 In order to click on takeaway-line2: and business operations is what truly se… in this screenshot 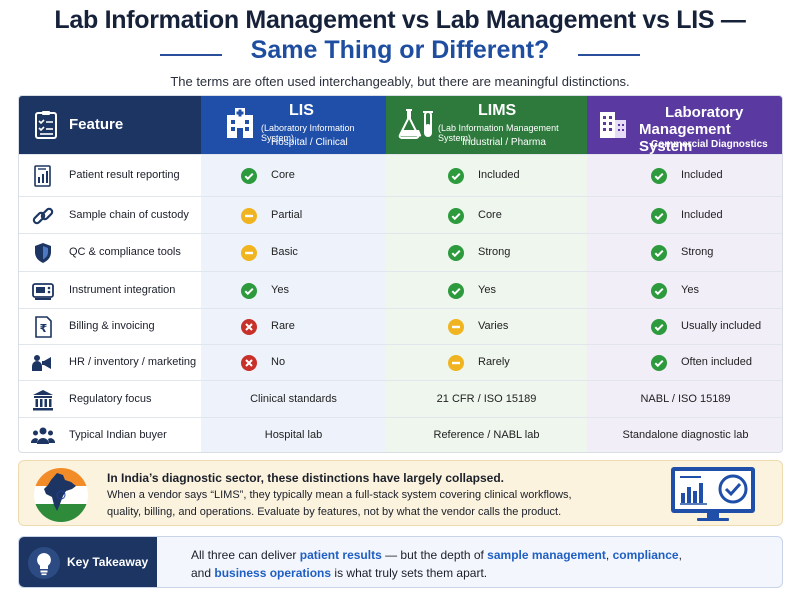, I will do `click(339, 573)`.